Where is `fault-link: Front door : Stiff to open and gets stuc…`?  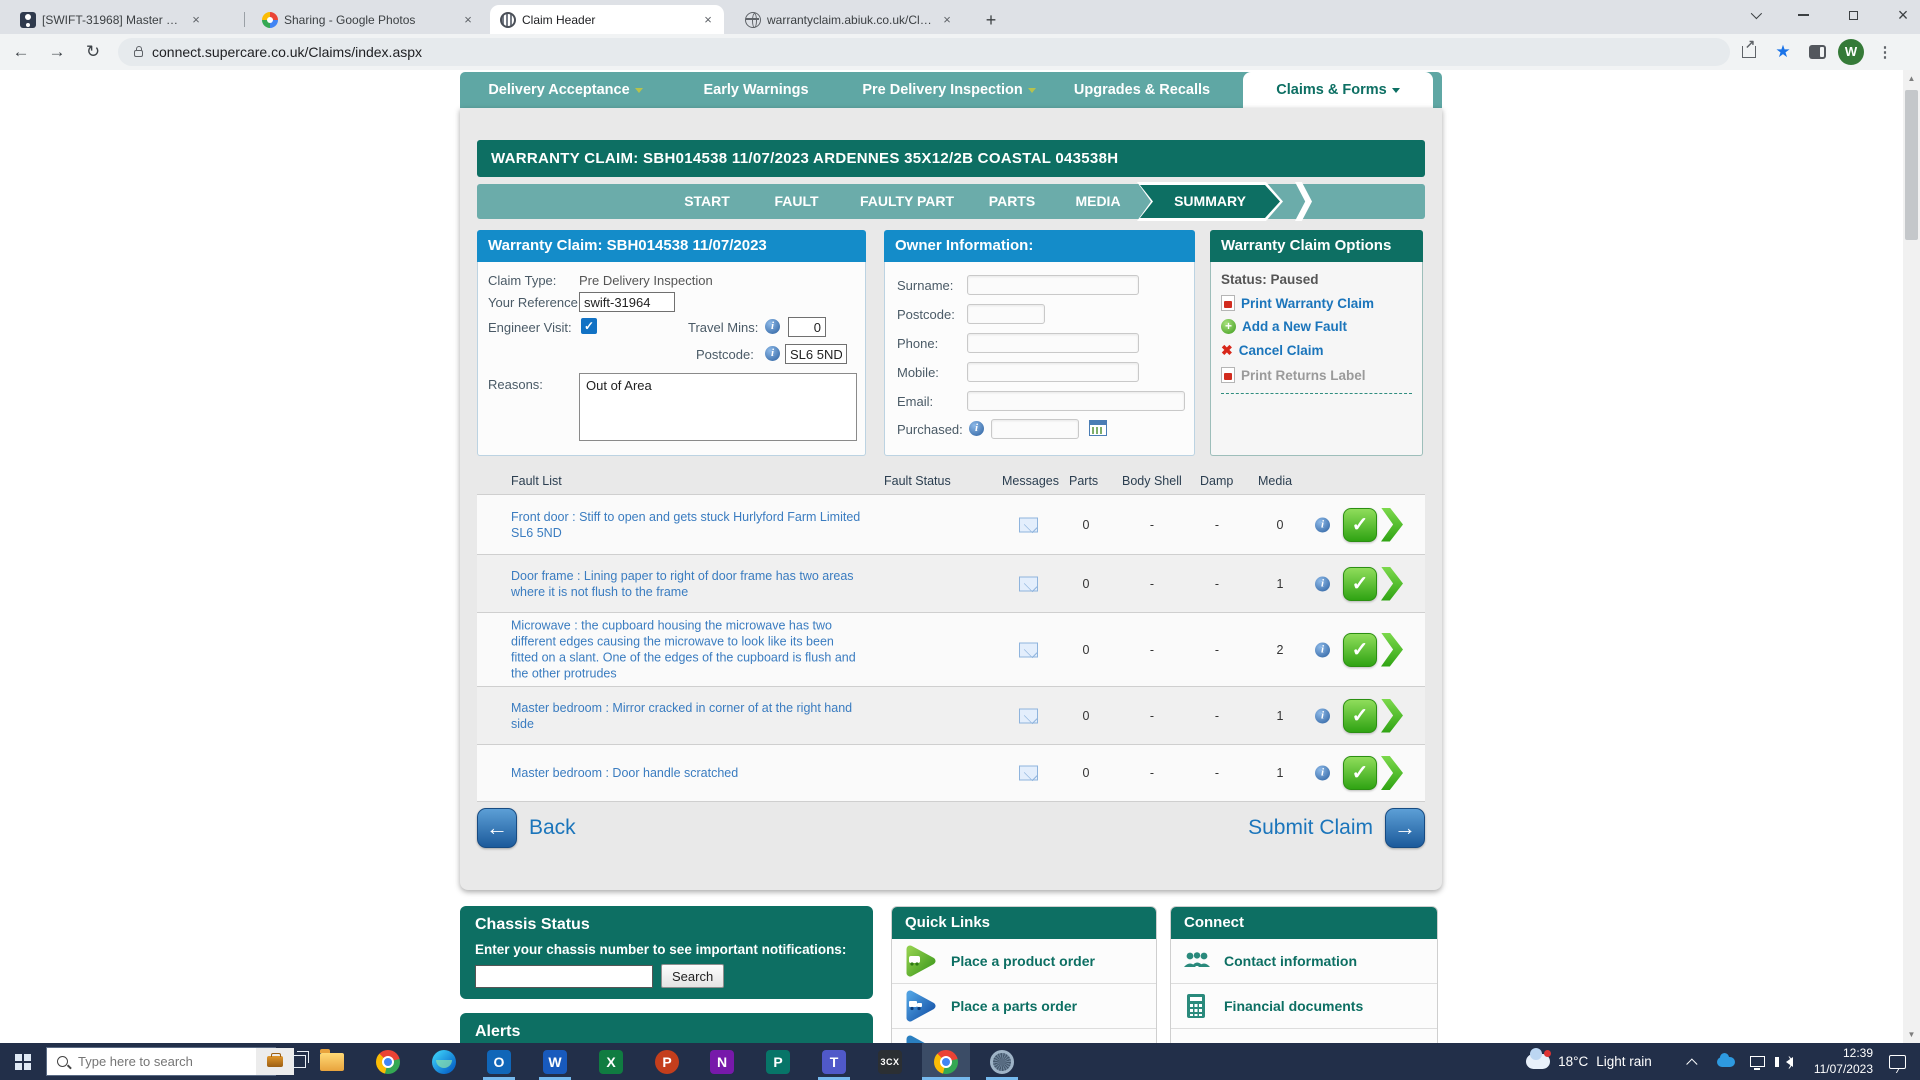 fault-link: Front door : Stiff to open and gets stuc… is located at coordinates (686, 524).